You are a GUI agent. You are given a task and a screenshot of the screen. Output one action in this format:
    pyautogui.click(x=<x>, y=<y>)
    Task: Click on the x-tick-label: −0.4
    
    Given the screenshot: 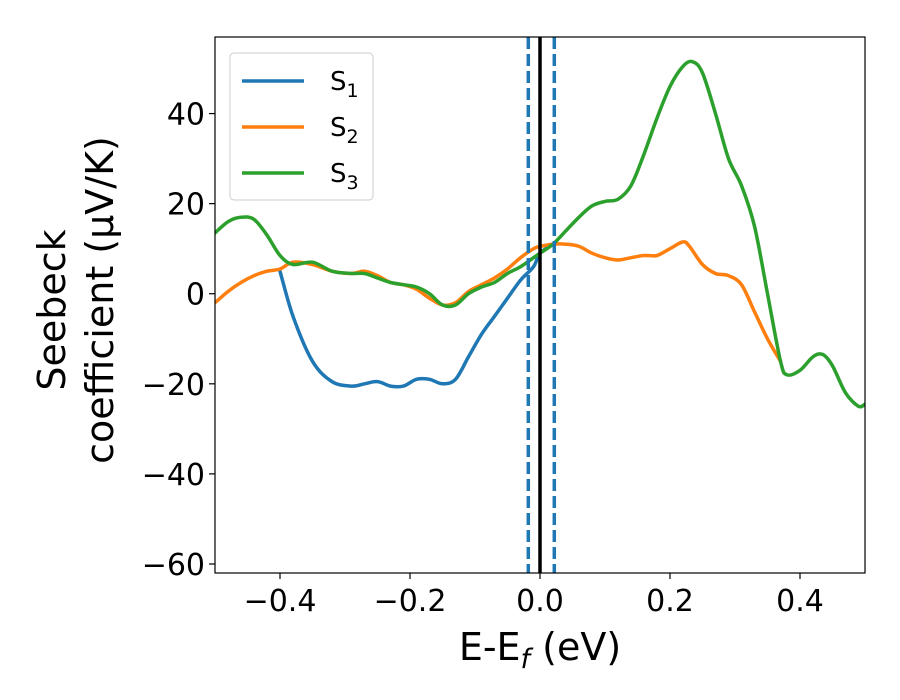 What is the action you would take?
    pyautogui.click(x=280, y=601)
    